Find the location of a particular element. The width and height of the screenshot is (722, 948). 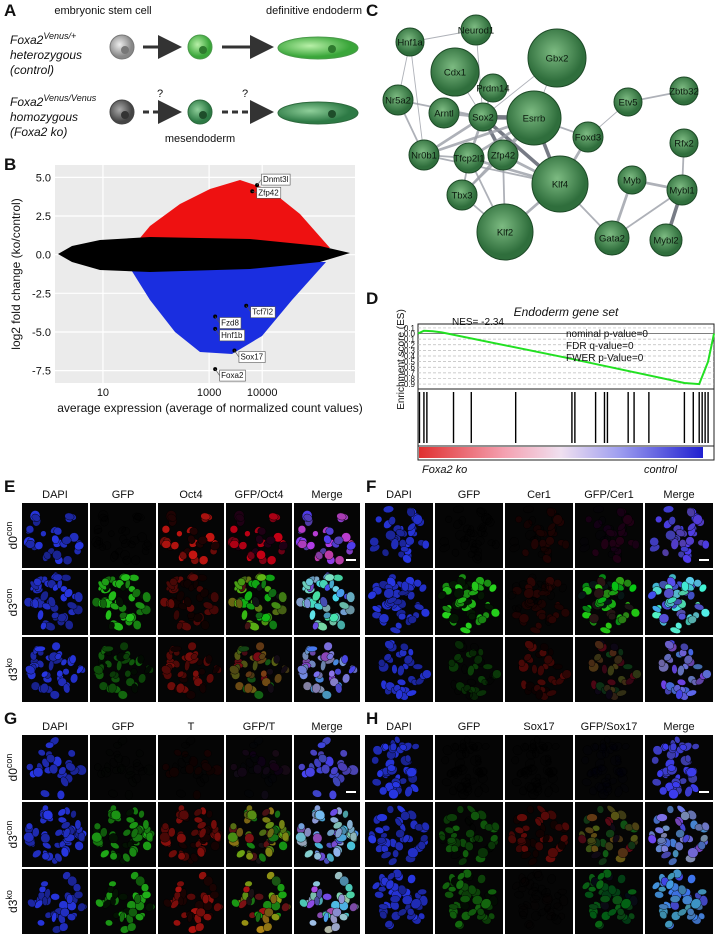

node-label: Myb is located at coordinates (632, 181).